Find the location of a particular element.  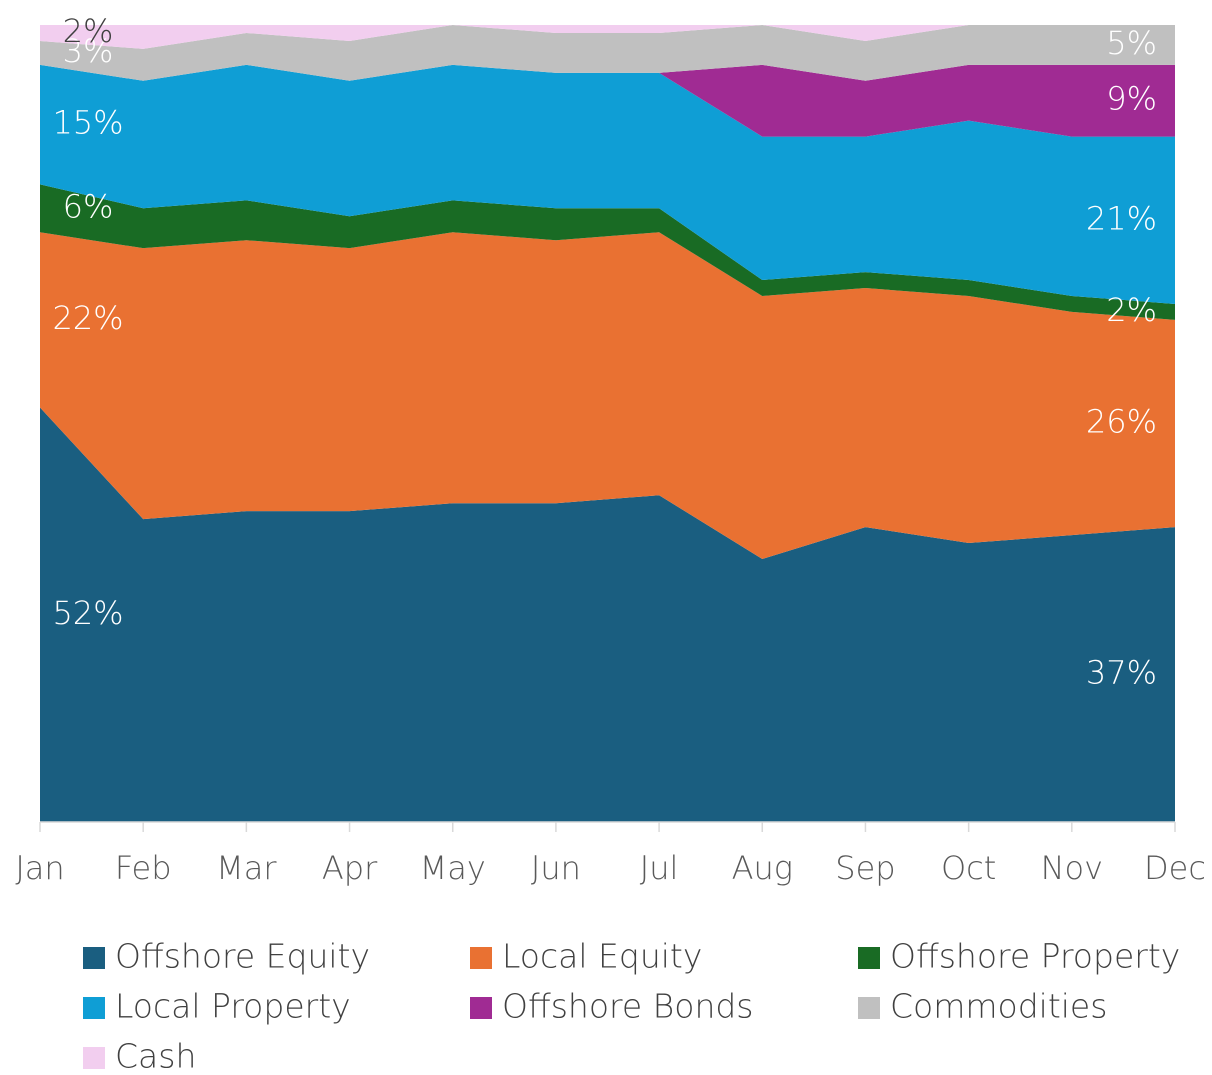

x-tick-label: Jun is located at coordinates (556, 868).